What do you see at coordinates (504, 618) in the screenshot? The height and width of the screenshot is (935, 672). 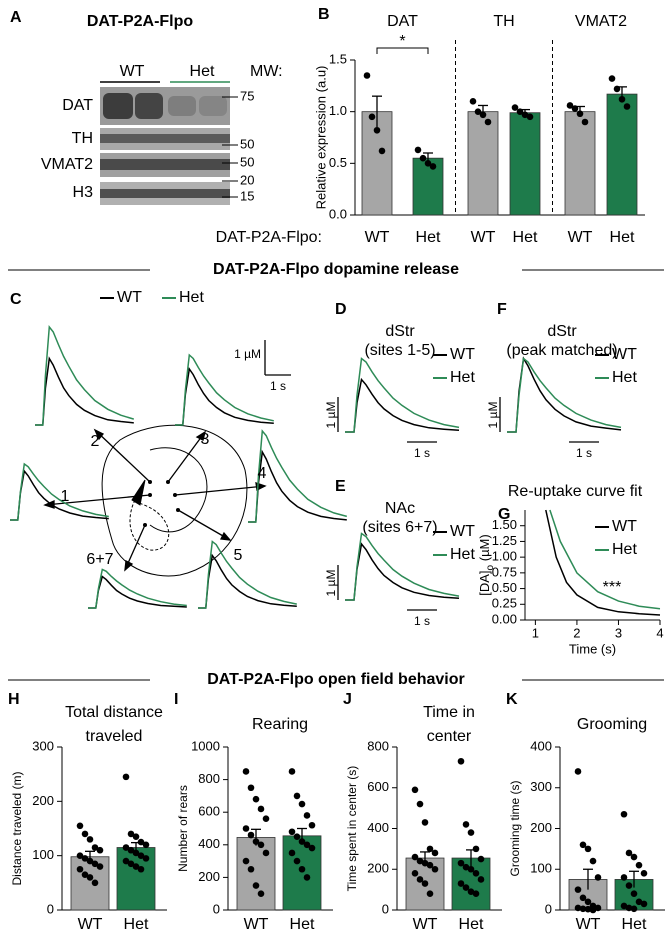 I see `y-tick-label: 0.00` at bounding box center [504, 618].